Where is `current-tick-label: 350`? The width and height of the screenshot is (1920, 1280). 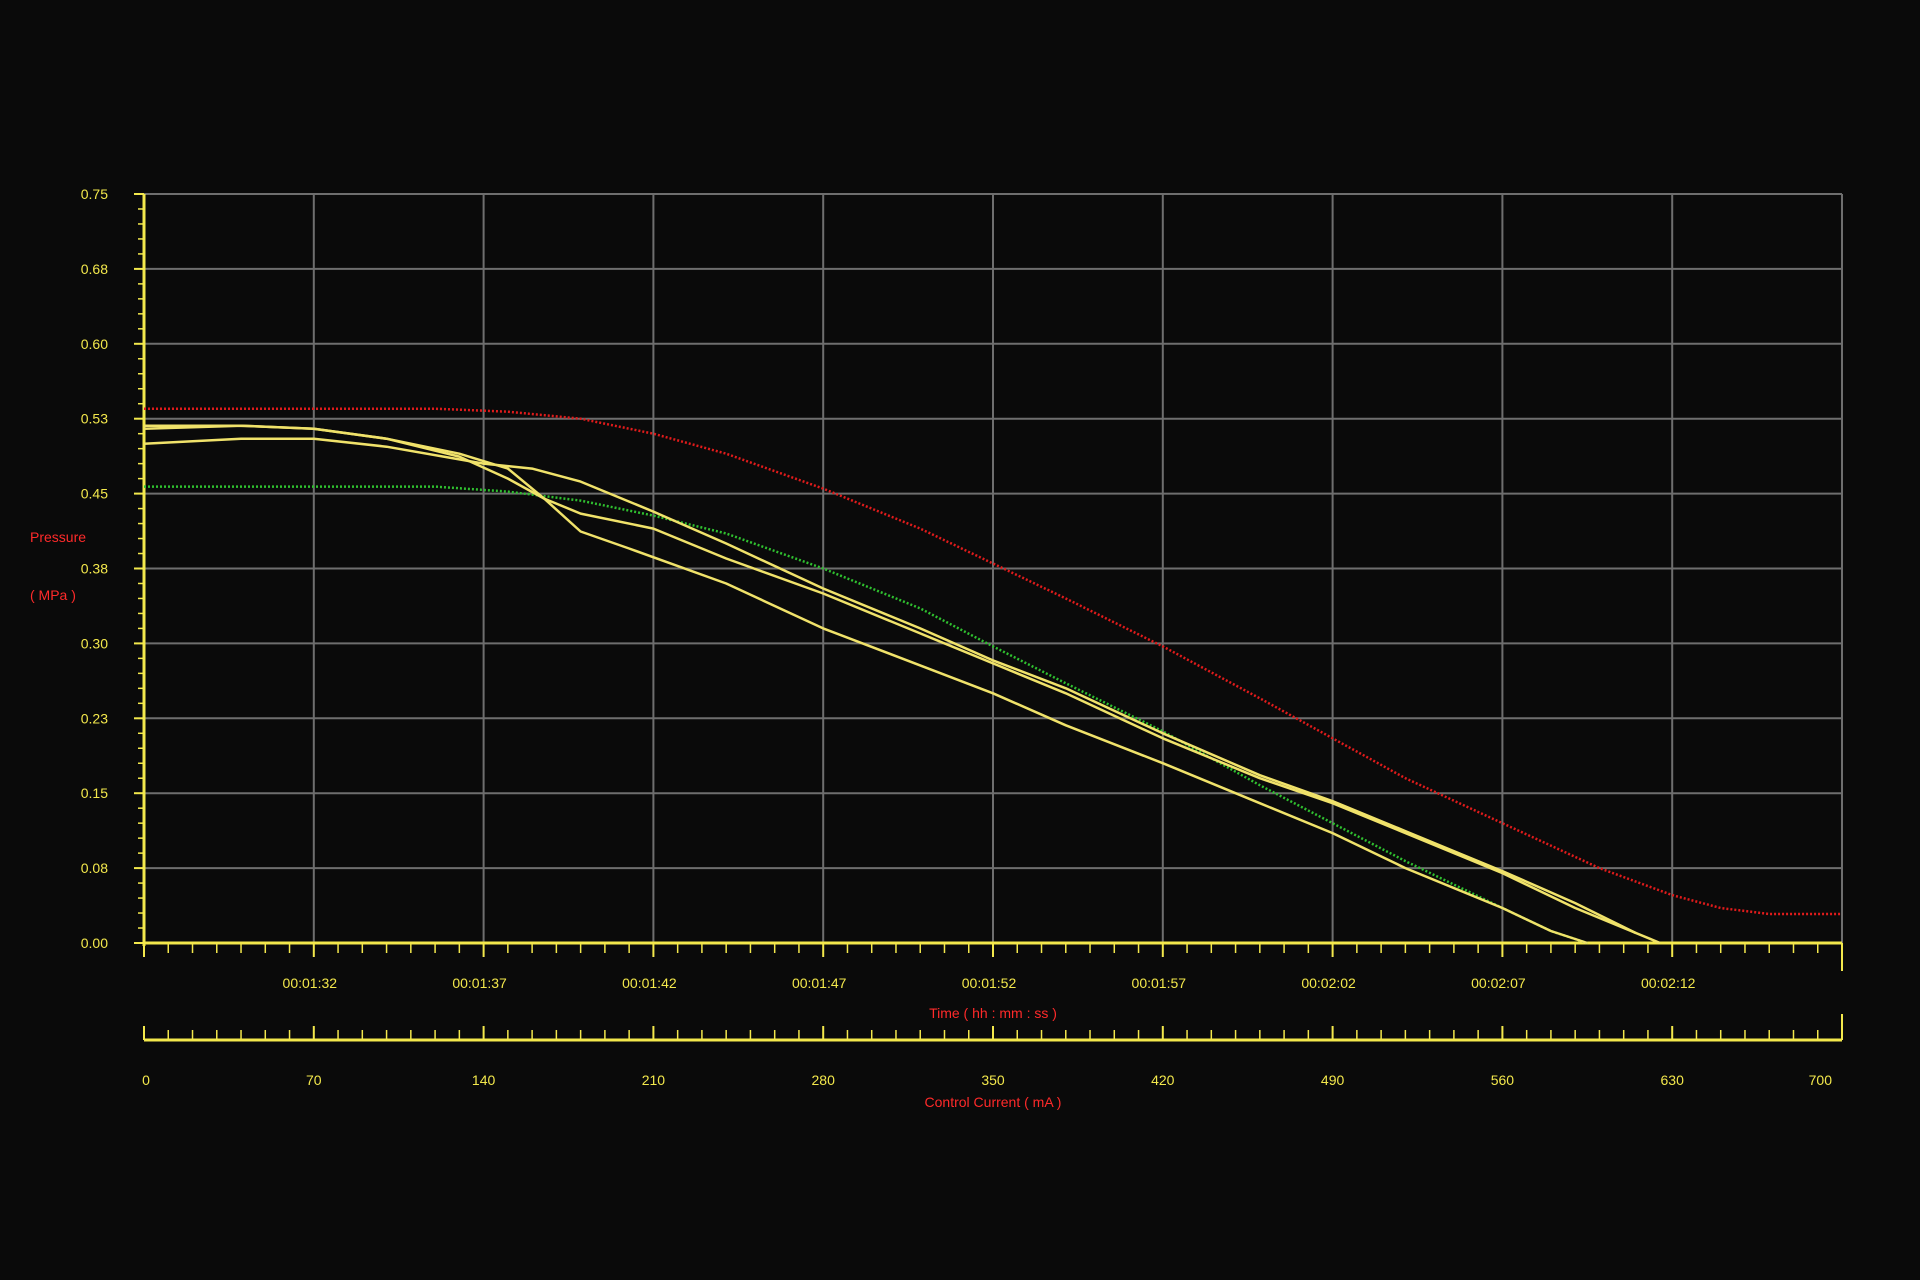 current-tick-label: 350 is located at coordinates (993, 1080).